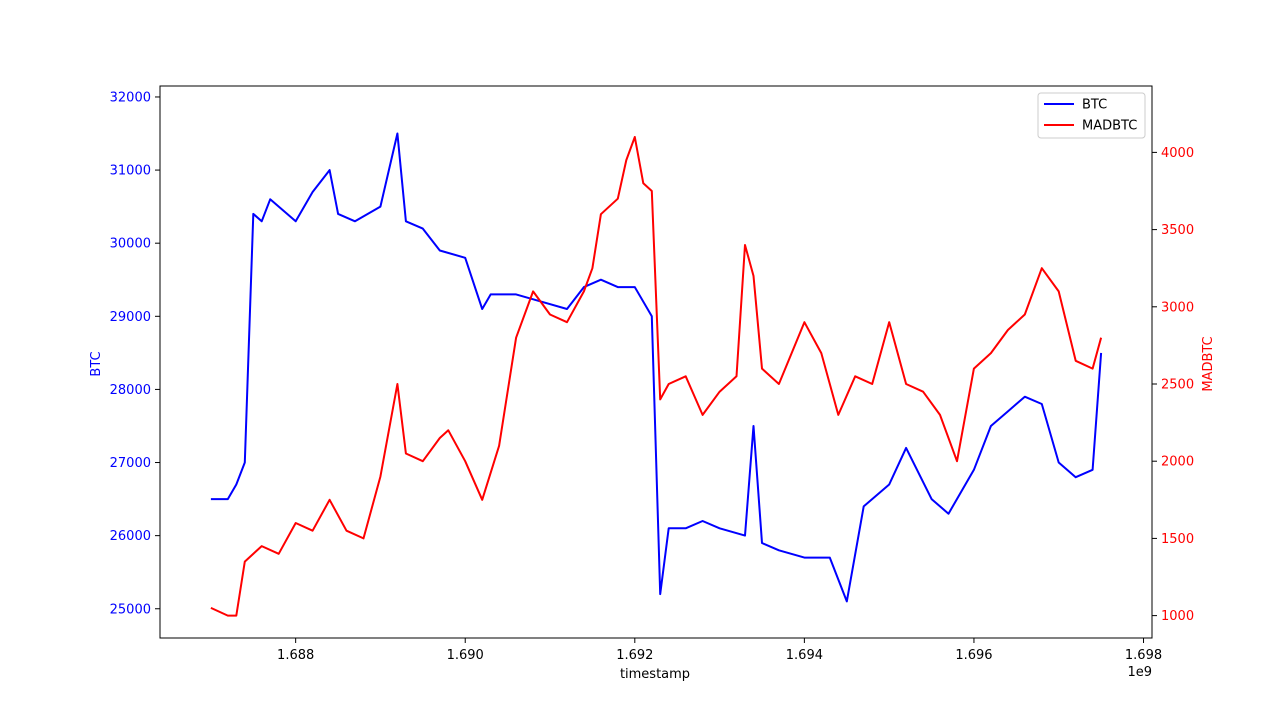 This screenshot has height=722, width=1280. I want to click on right-axis-label: MADBTC, so click(1208, 363).